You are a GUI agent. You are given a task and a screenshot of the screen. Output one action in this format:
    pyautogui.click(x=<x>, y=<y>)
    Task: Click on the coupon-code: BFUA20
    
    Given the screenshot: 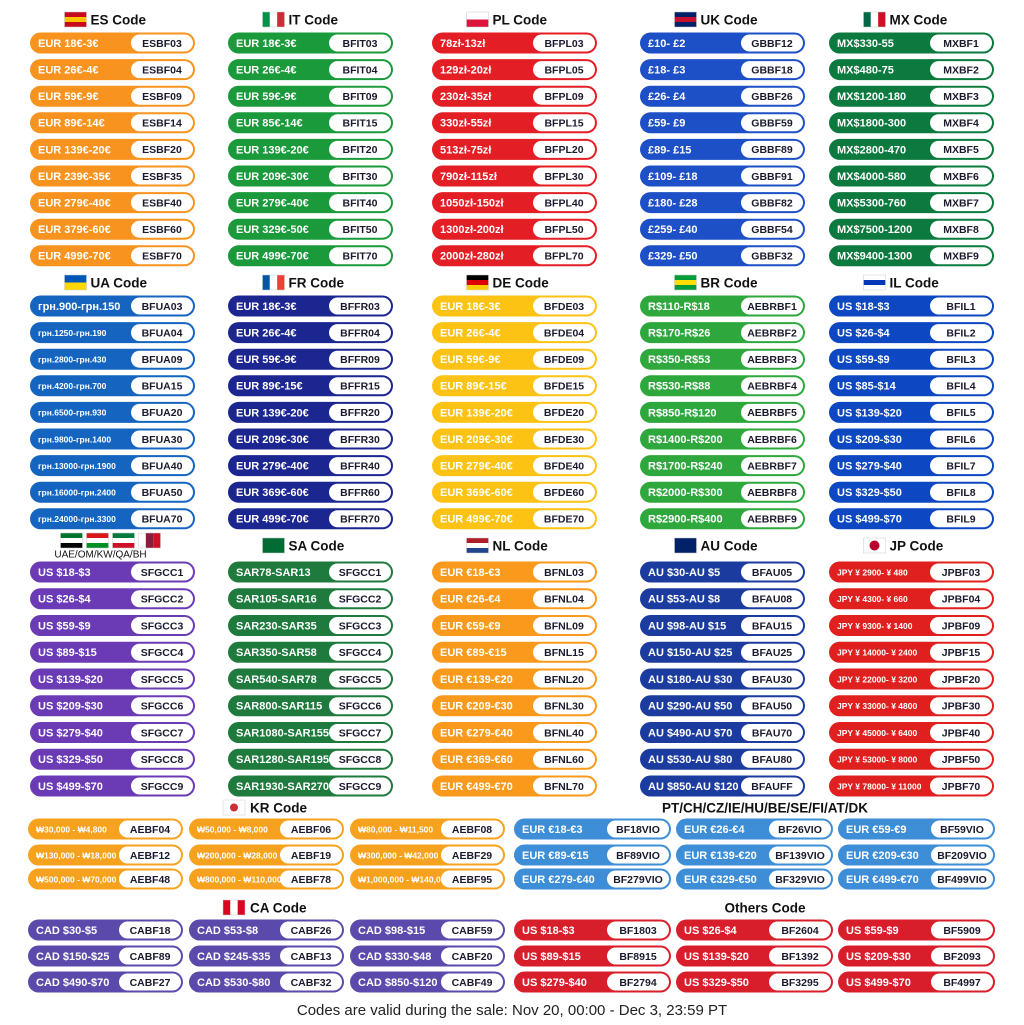 What is the action you would take?
    pyautogui.click(x=162, y=413)
    